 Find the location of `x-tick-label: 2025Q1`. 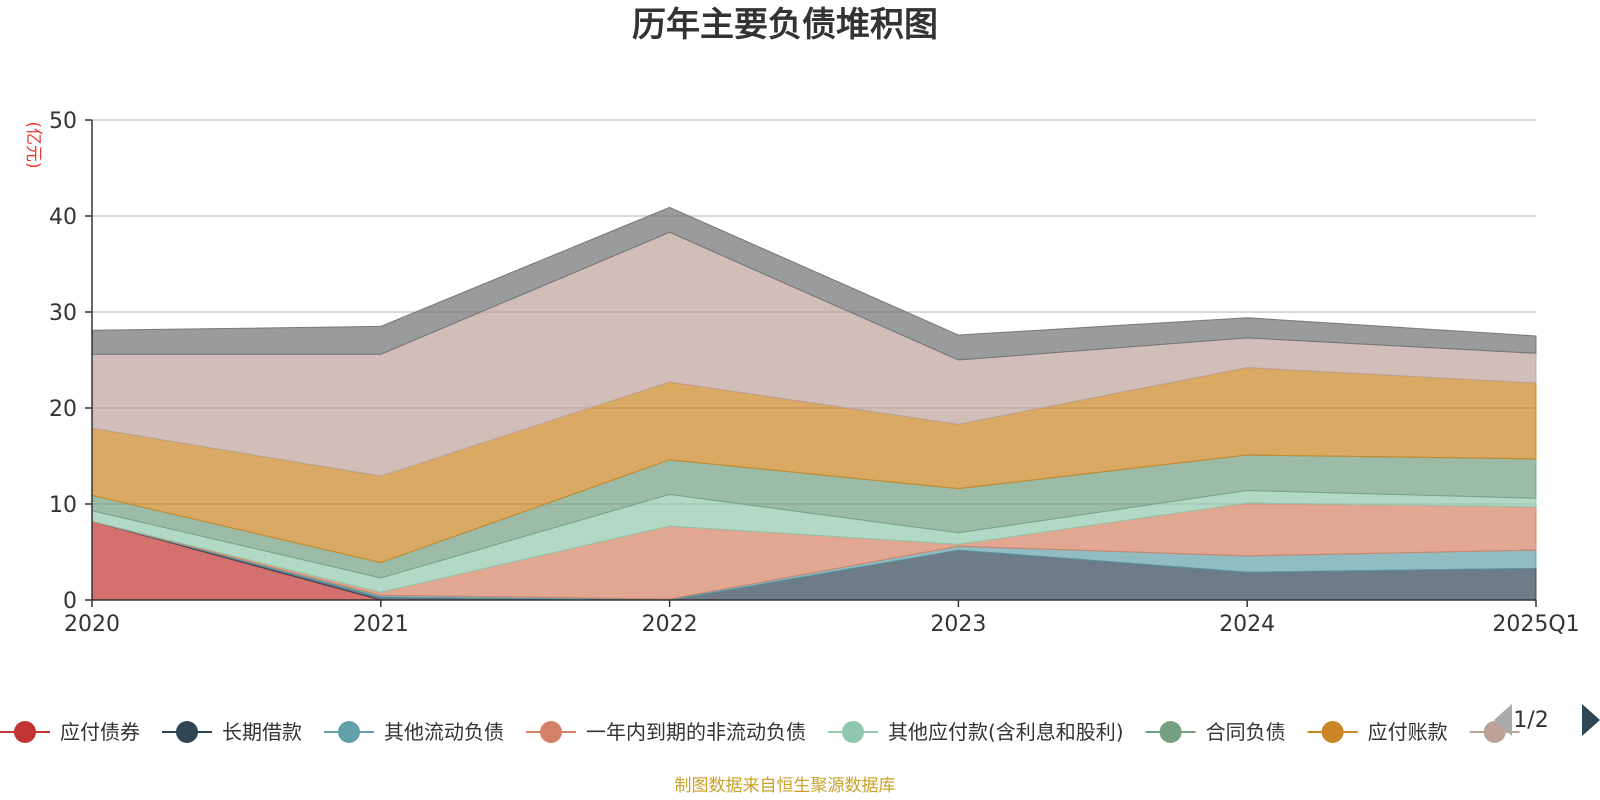

x-tick-label: 2025Q1 is located at coordinates (1535, 624).